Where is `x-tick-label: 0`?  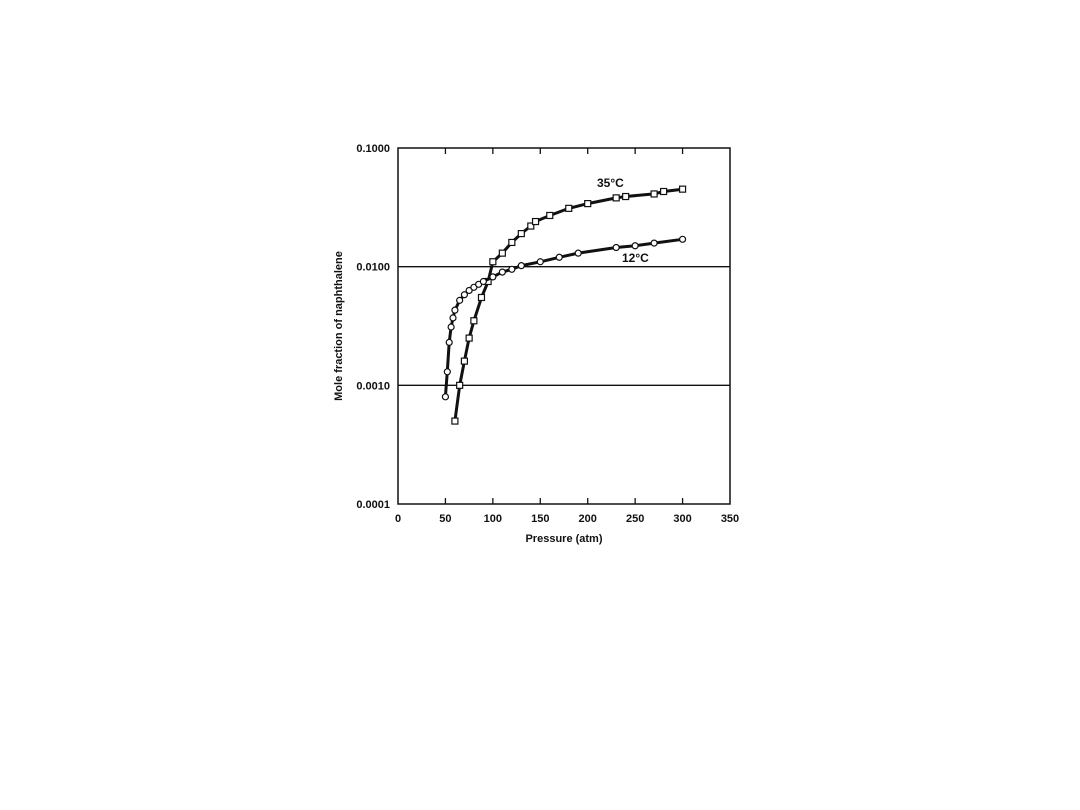
x-tick-label: 0 is located at coordinates (398, 519).